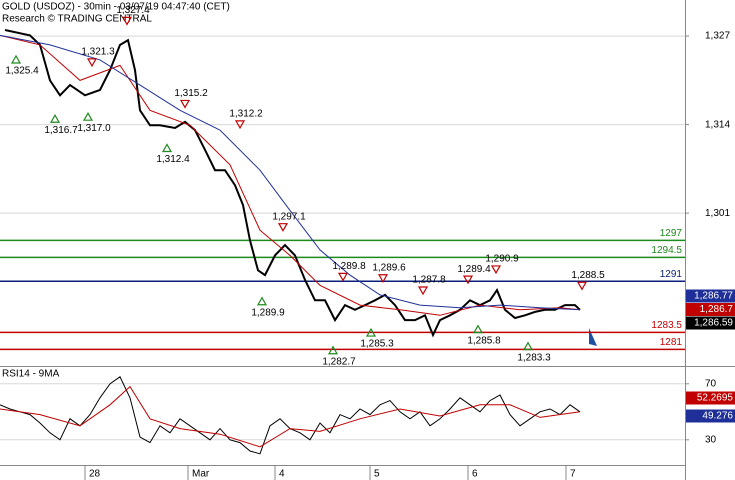 Image resolution: width=735 pixels, height=480 pixels. I want to click on level-label: 1291, so click(671, 274).